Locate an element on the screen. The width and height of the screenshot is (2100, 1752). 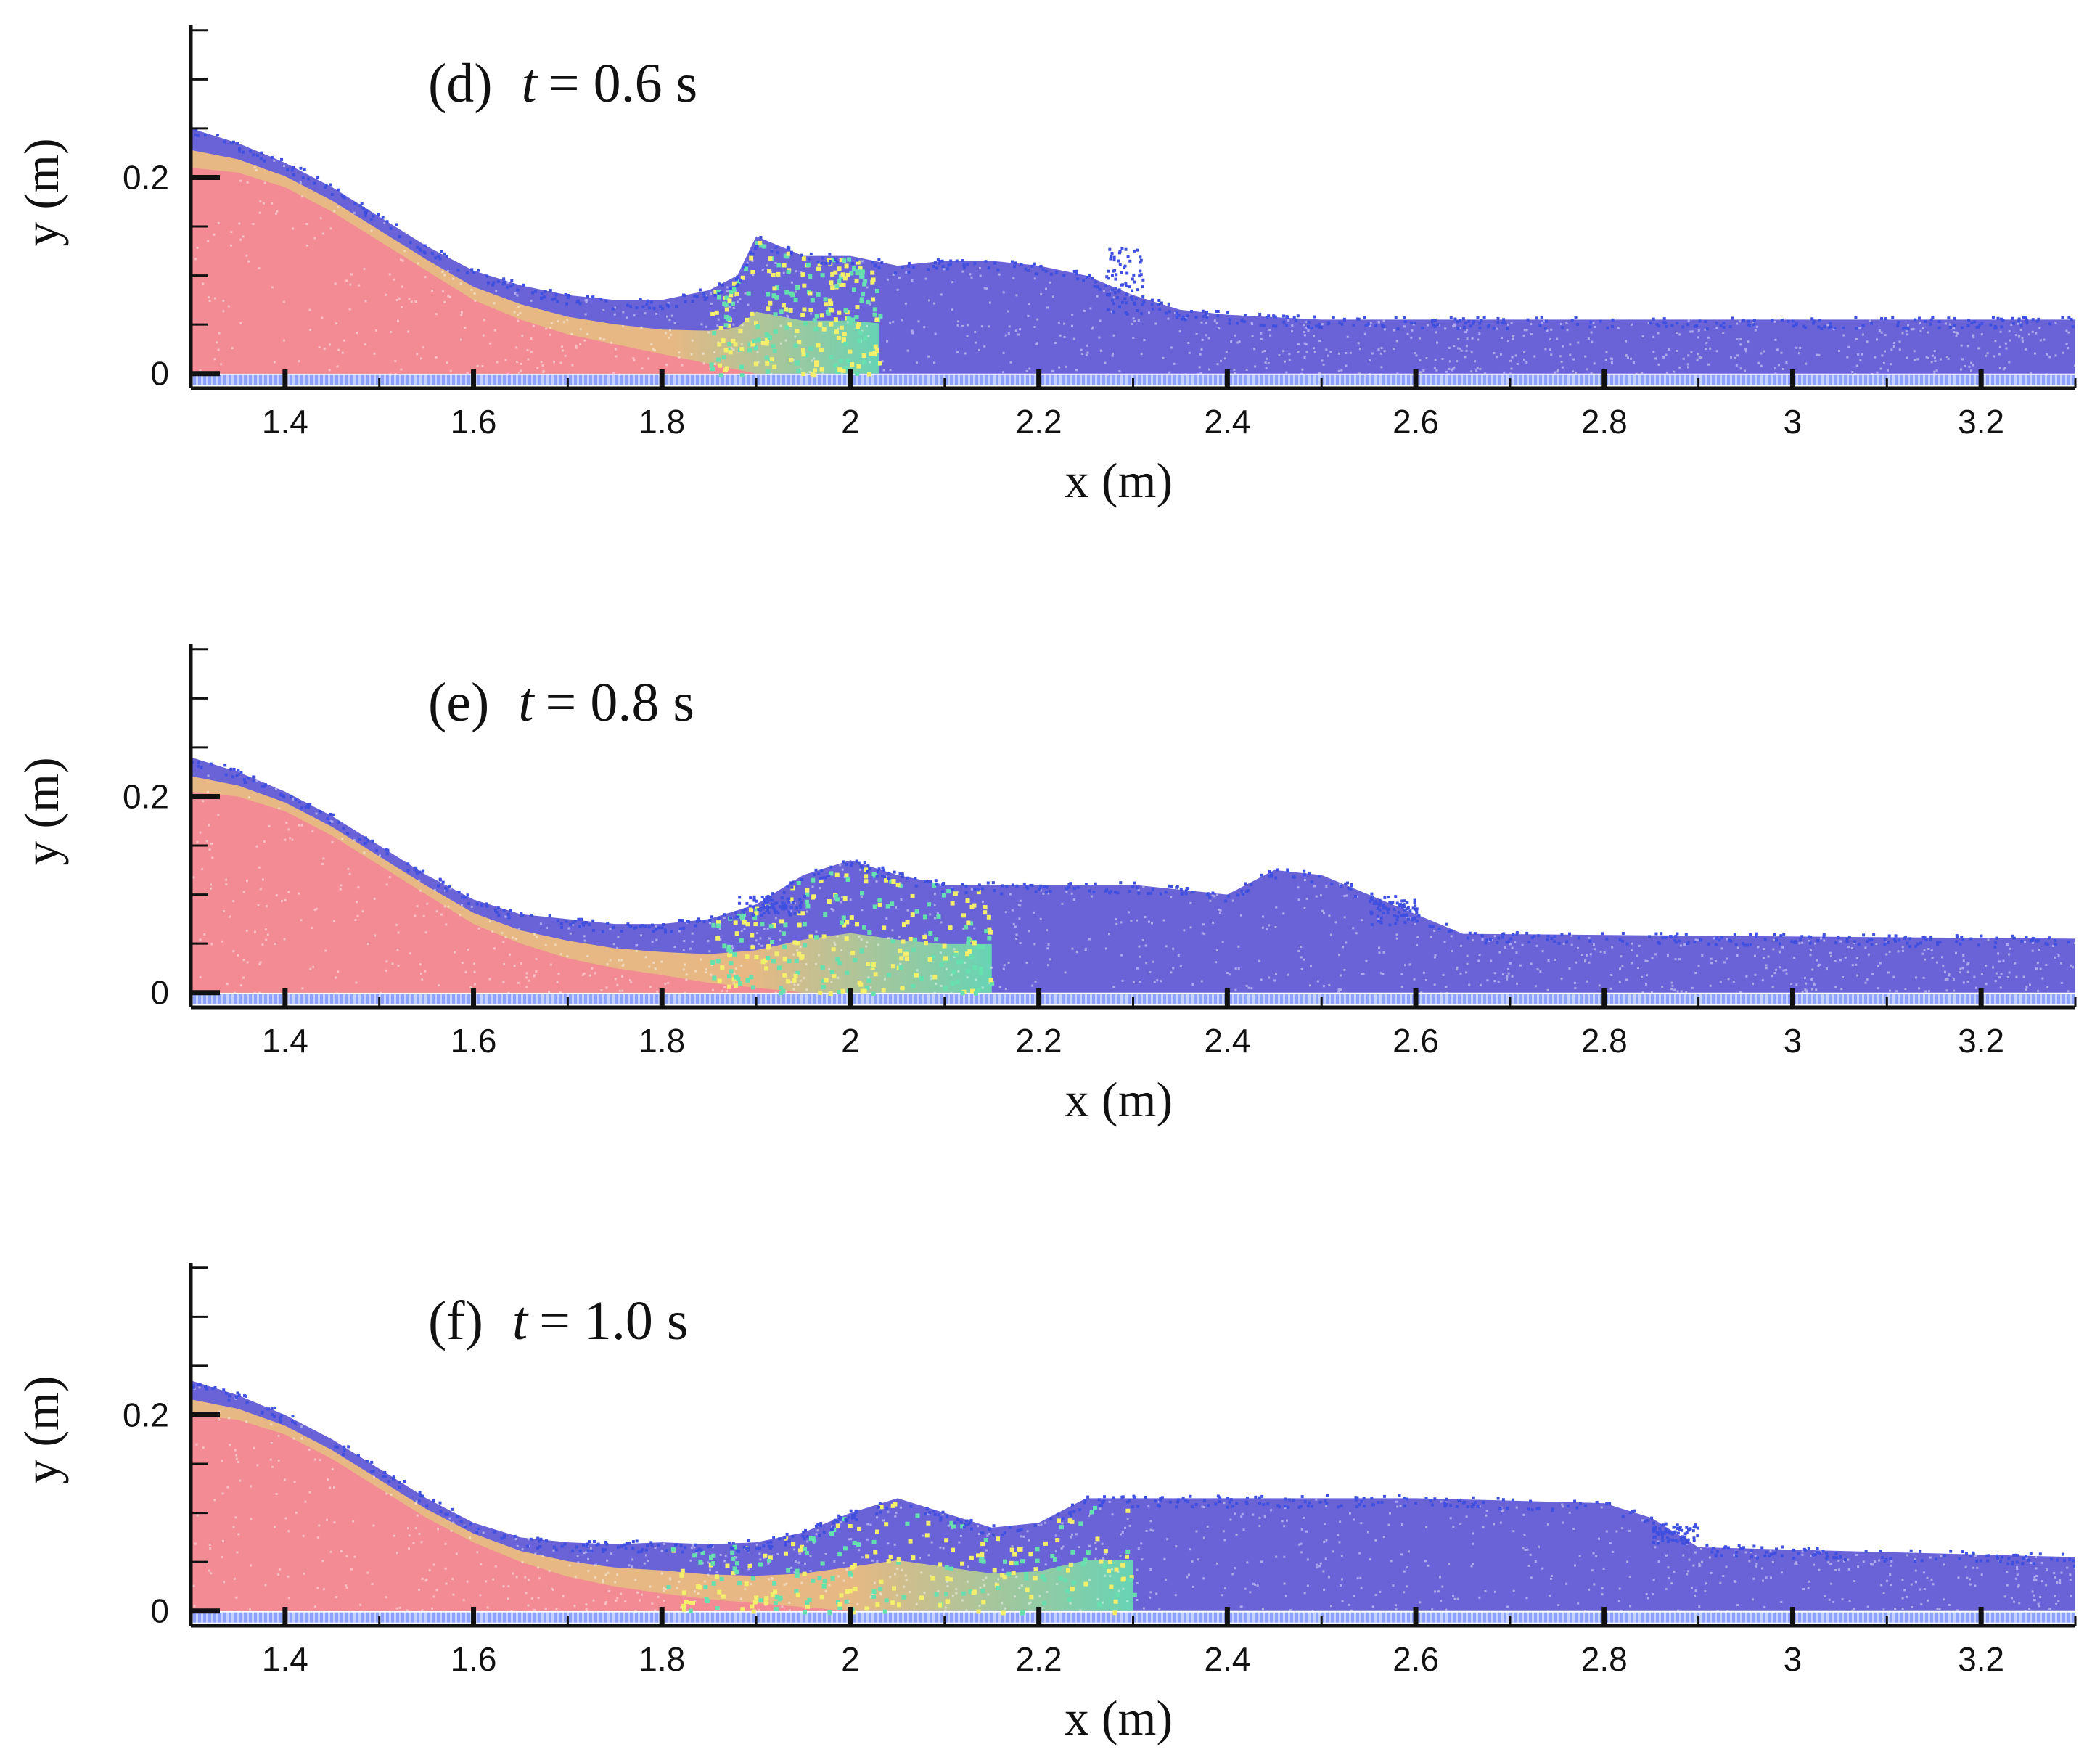
chart-0-x-tick-label-9: 3.2 is located at coordinates (1981, 422).